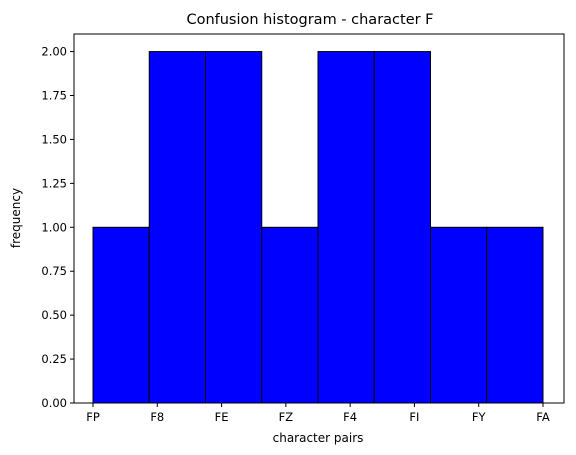 Image resolution: width=576 pixels, height=455 pixels. I want to click on bar-fa, so click(515, 315).